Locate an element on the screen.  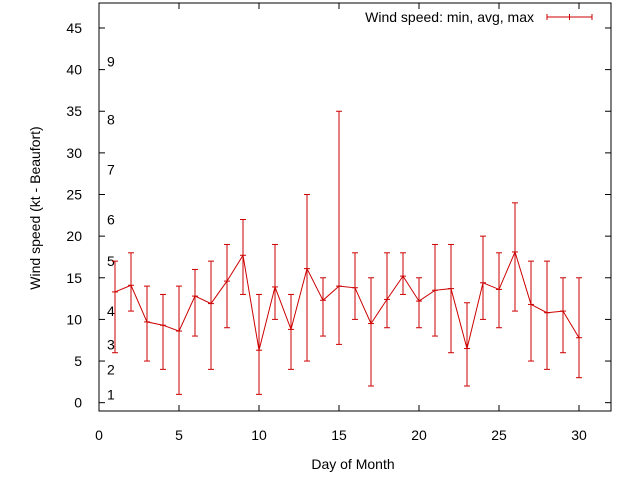
legend-label: Wind speed: min, avg, max is located at coordinates (449, 17).